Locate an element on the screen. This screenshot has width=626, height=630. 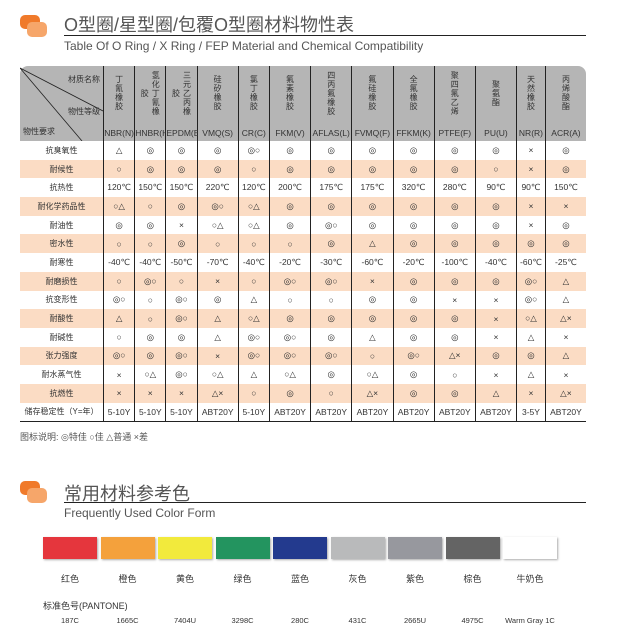
column-cn: 全氟橡胶 is located at coordinates (414, 93).